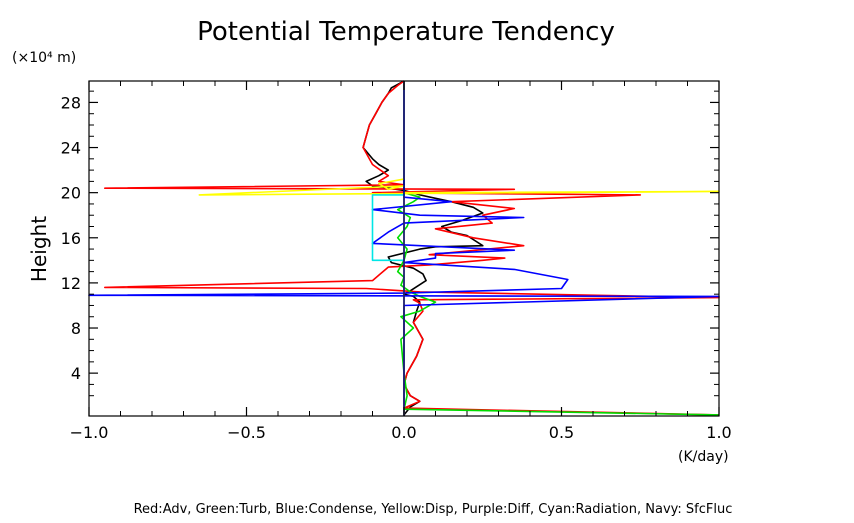 The image size is (854, 523). What do you see at coordinates (71, 283) in the screenshot?
I see `y-tick-label: 12` at bounding box center [71, 283].